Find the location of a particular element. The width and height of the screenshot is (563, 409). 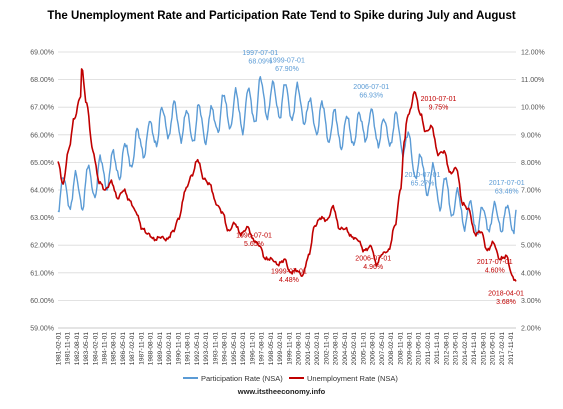

x-tick-label: 2000-08-01 is located at coordinates (299, 349).